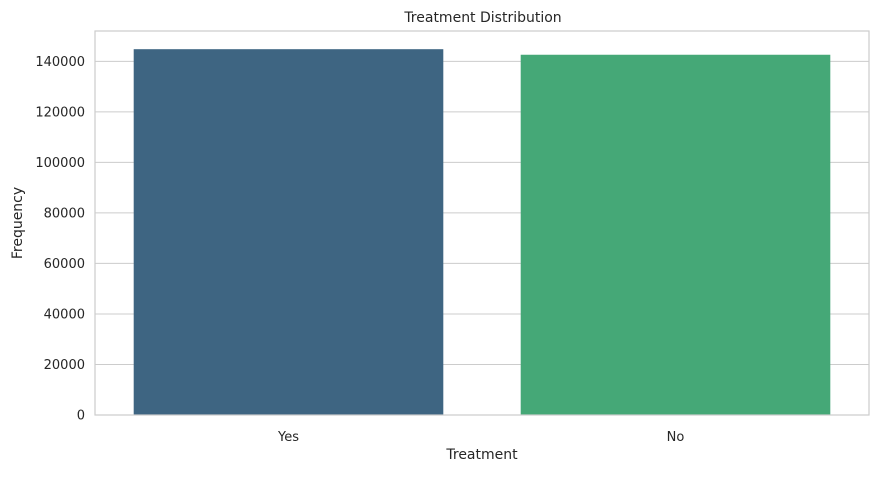 The image size is (879, 477). What do you see at coordinates (60, 163) in the screenshot?
I see `y-tick-label: 100000` at bounding box center [60, 163].